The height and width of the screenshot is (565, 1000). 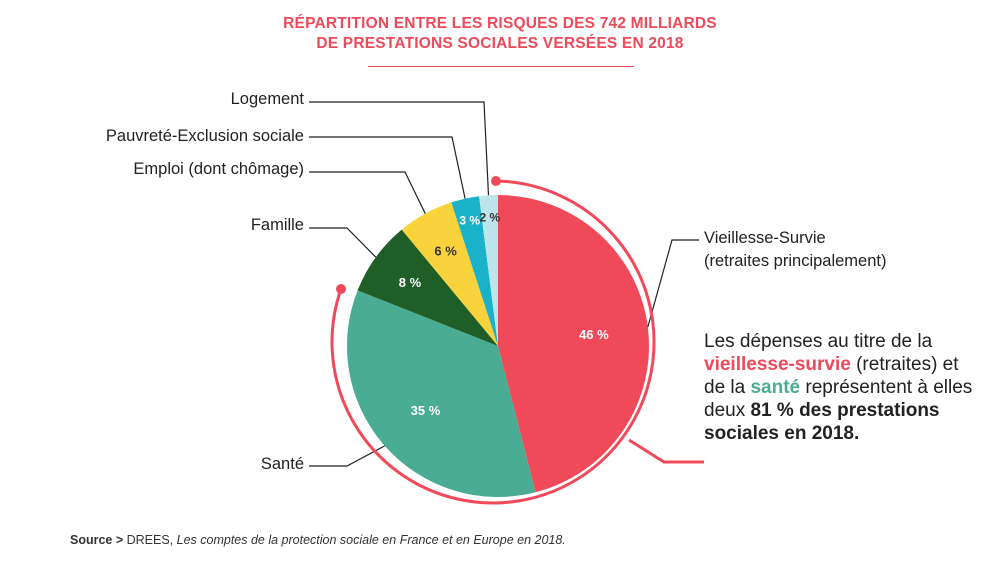 What do you see at coordinates (341, 289) in the screenshot?
I see `arc-start-dot` at bounding box center [341, 289].